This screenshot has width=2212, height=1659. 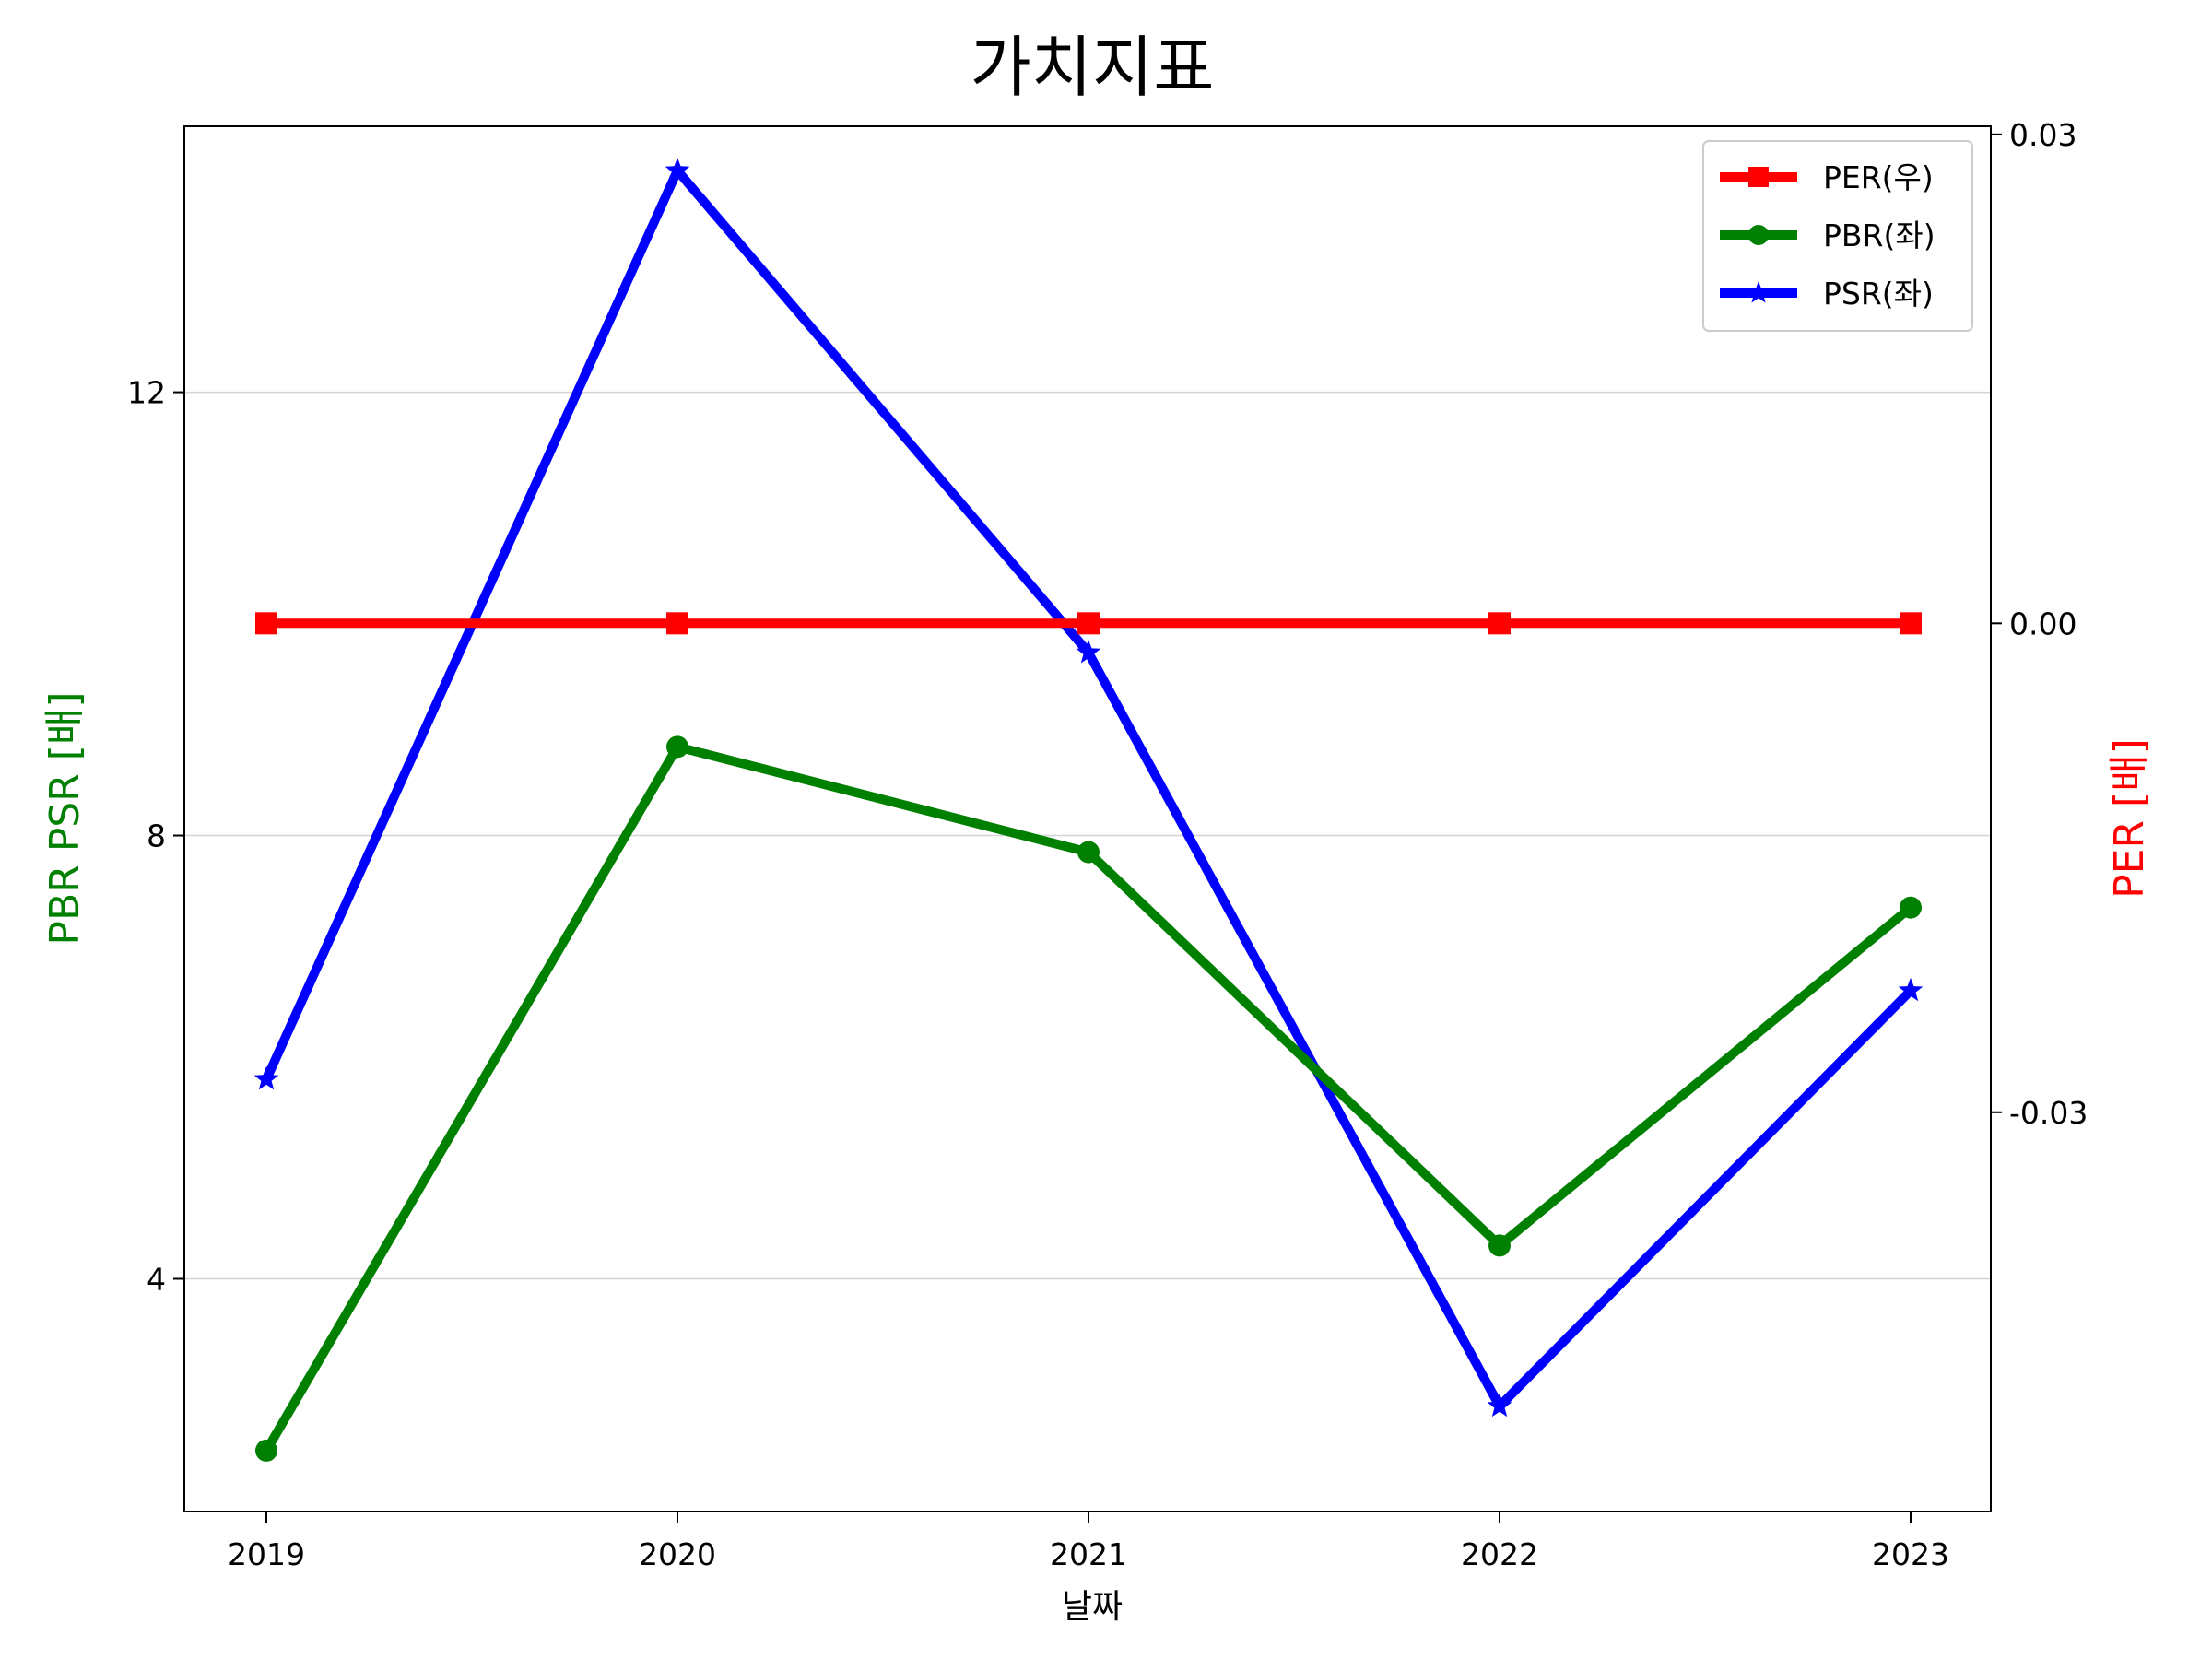 I want to click on y-axis-left-label: PBR PSR [배], so click(x=64, y=818).